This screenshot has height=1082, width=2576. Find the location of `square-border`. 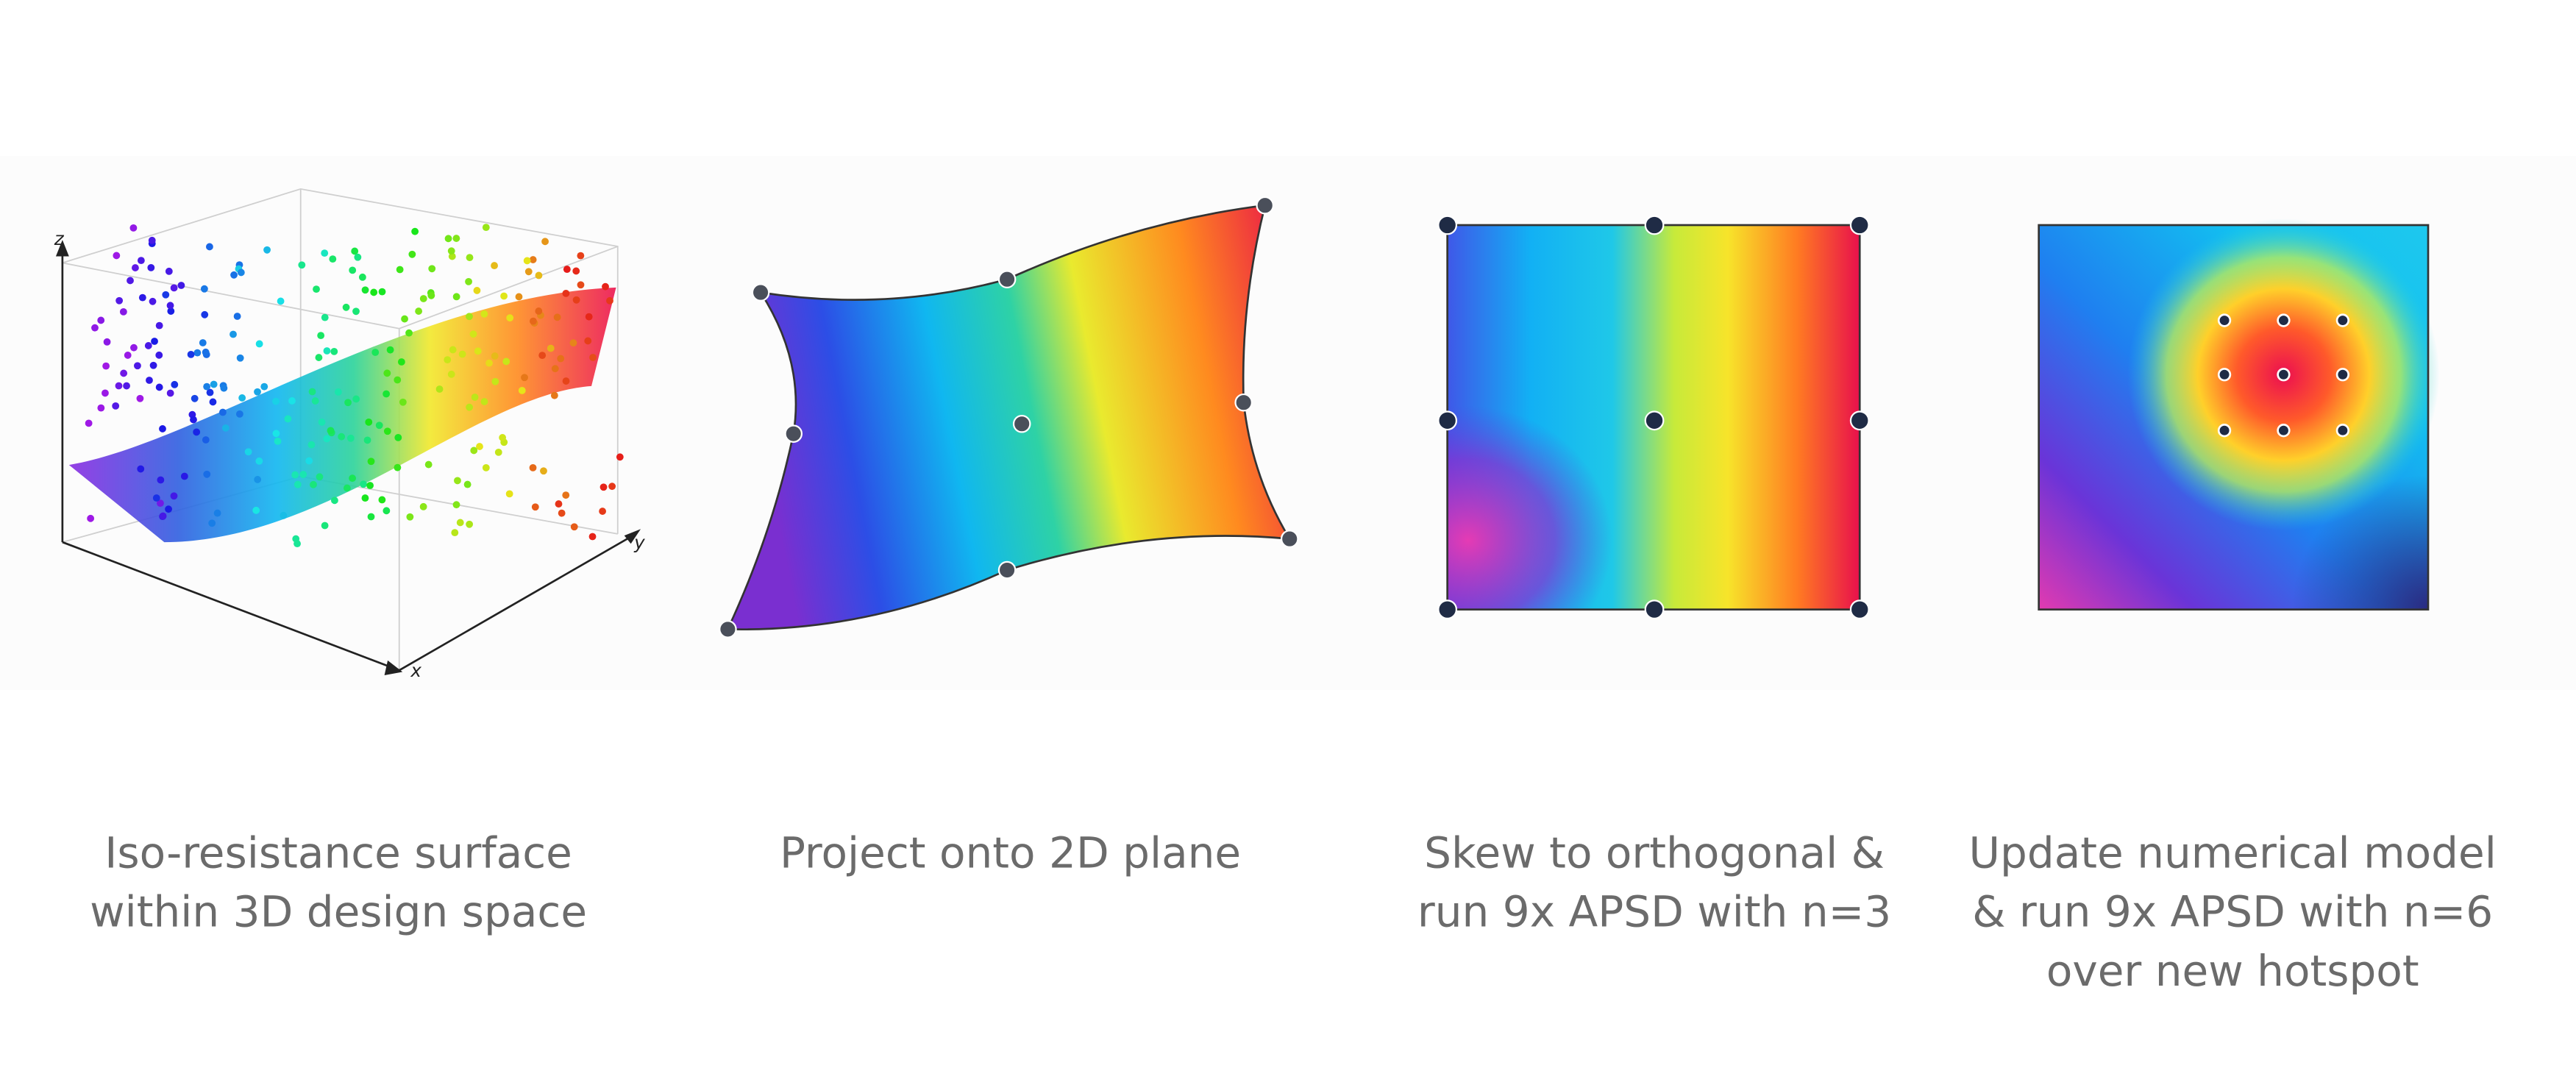

square-border is located at coordinates (2234, 417).